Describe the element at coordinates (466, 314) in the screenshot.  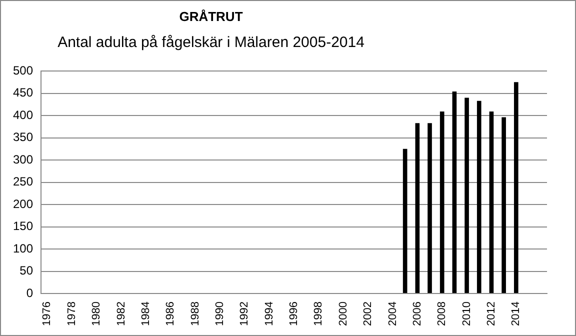
I see `x-tick-label: 2010` at that location.